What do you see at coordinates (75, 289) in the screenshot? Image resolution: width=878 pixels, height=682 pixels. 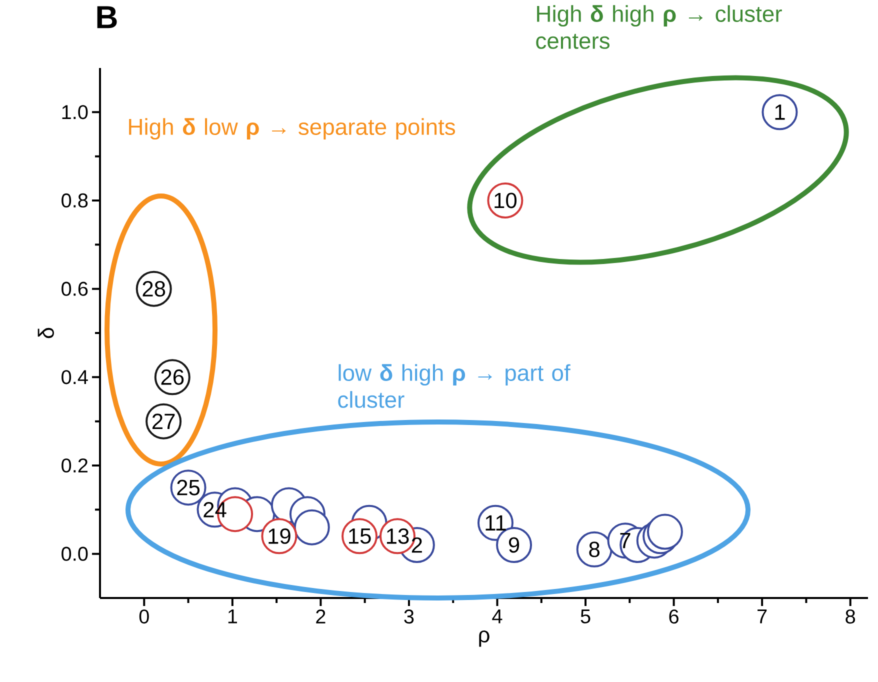 I see `y-tick-label: 0.6` at bounding box center [75, 289].